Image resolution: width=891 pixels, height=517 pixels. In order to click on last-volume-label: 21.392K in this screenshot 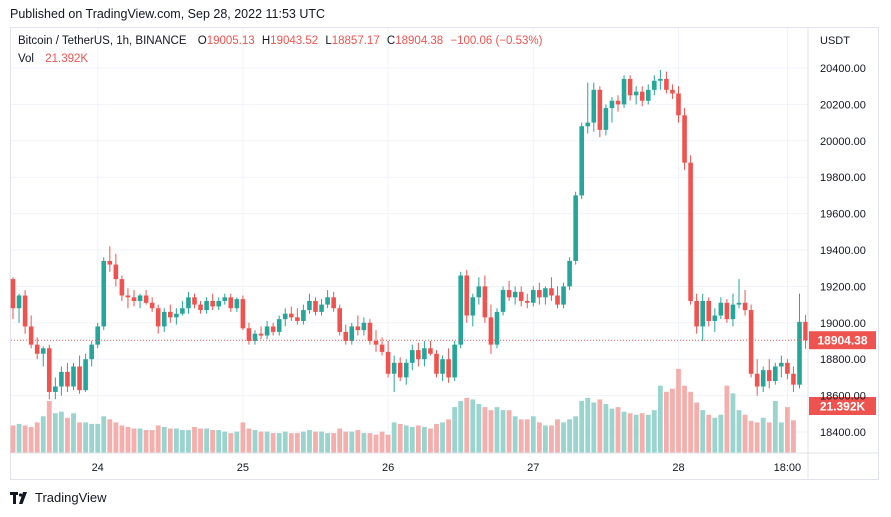, I will do `click(843, 407)`.